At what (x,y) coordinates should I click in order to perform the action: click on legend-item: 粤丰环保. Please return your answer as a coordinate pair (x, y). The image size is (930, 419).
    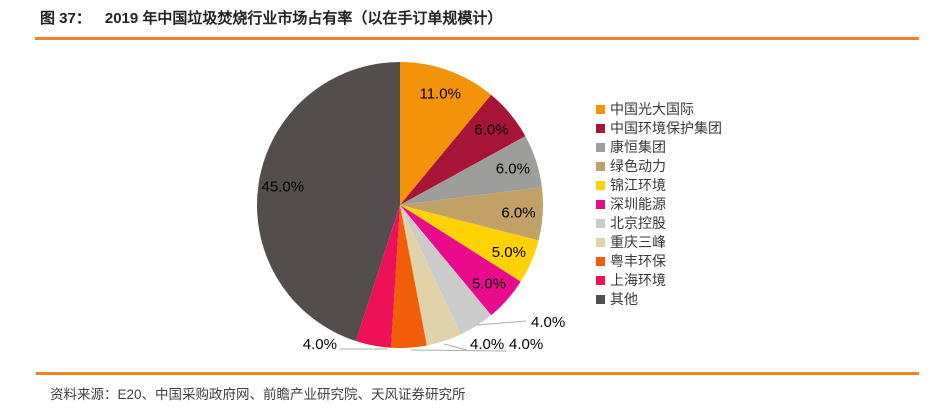
    Looking at the image, I should click on (659, 261).